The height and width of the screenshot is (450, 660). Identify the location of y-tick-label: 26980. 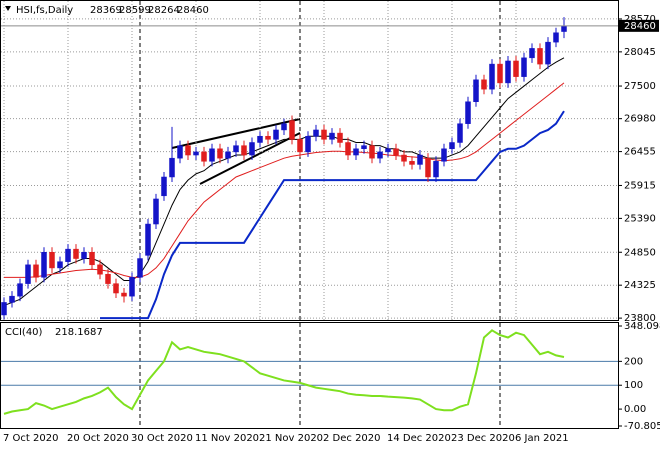
(640, 119).